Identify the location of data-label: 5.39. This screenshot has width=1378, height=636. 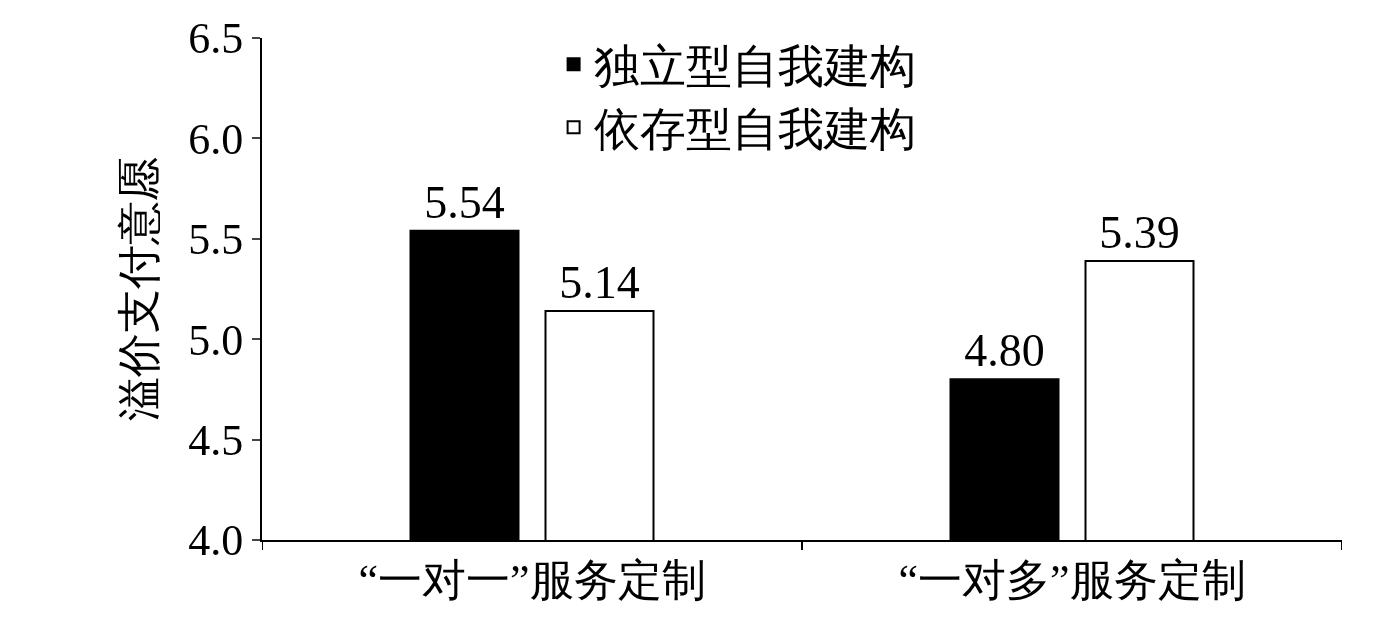
(1139, 232).